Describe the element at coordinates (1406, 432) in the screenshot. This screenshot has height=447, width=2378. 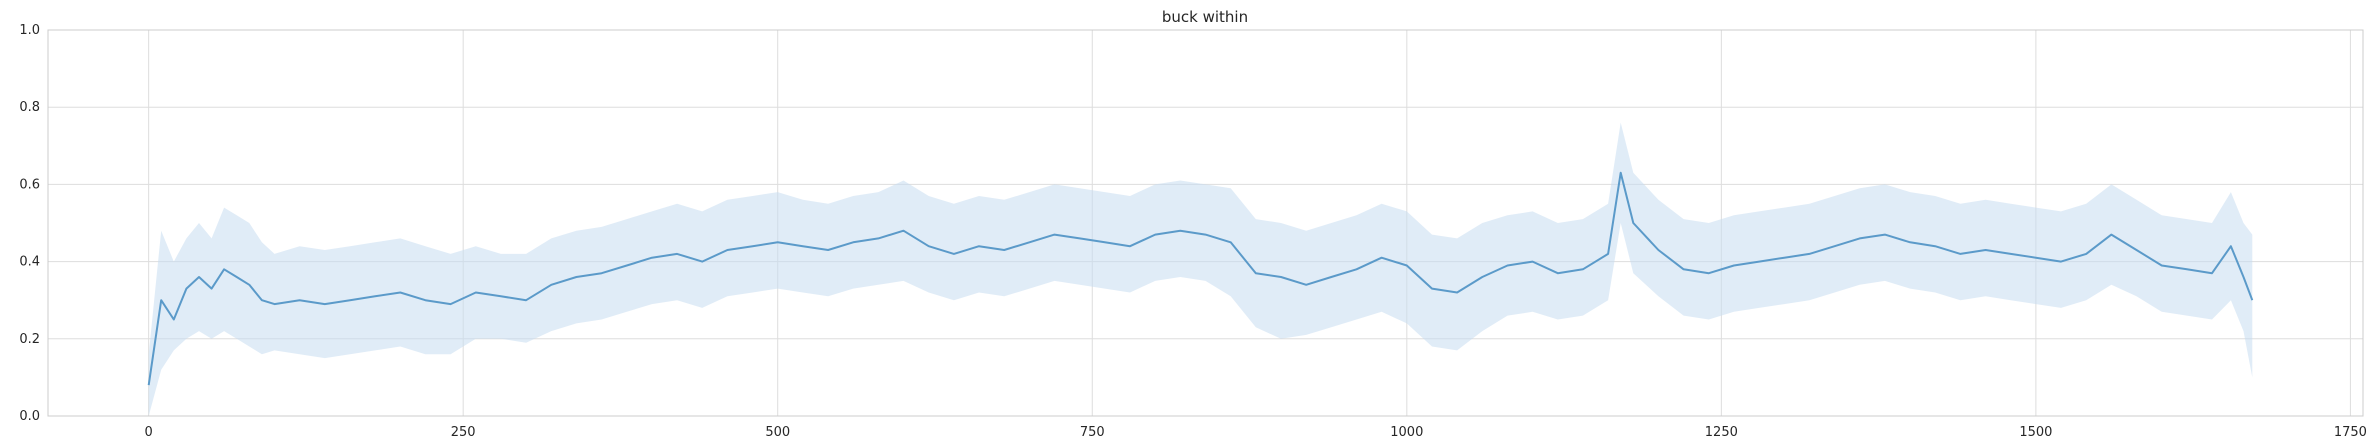
I see `x-tick-label: 1000` at that location.